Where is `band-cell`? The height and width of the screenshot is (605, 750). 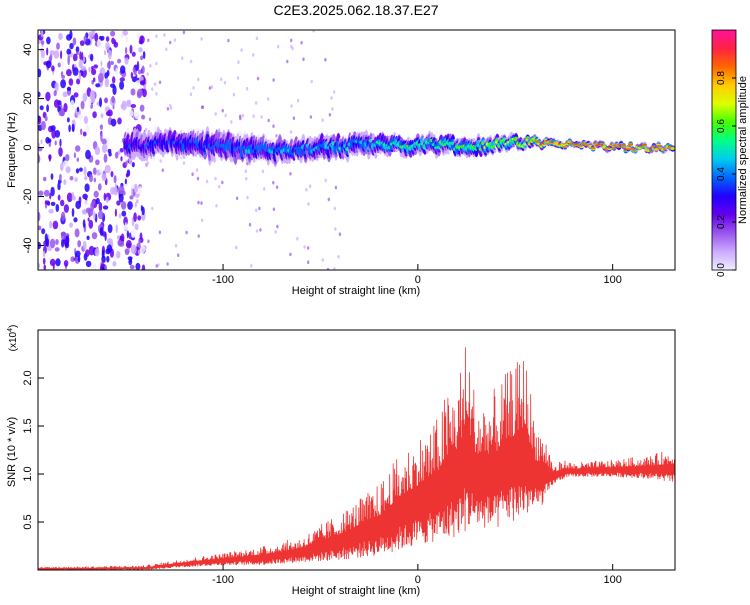 band-cell is located at coordinates (623, 145).